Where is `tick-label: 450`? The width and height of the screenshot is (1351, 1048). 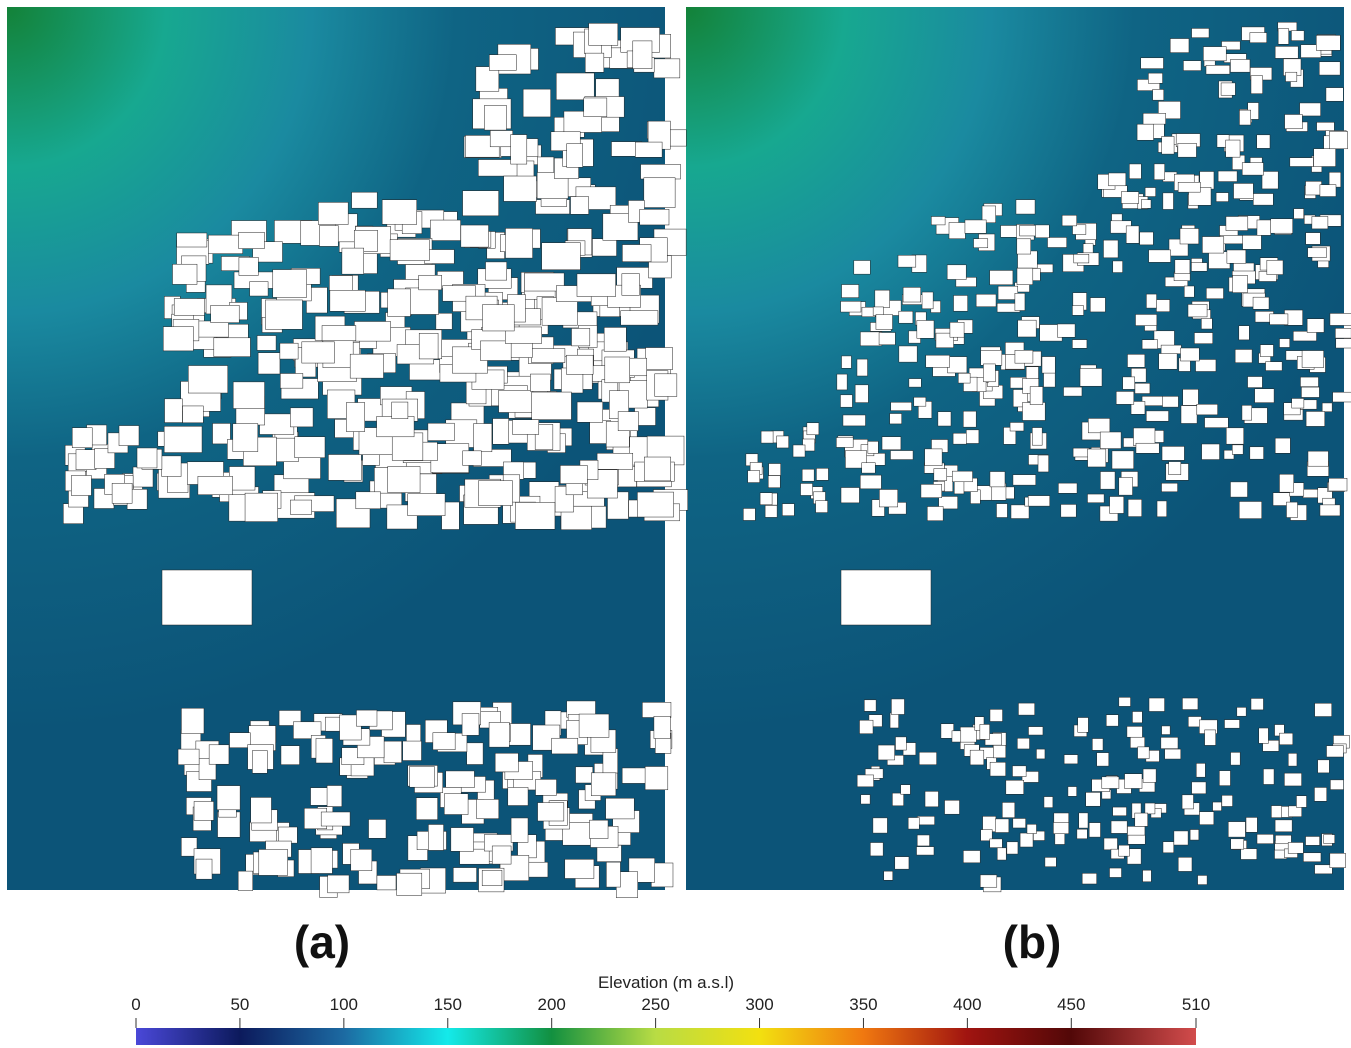 tick-label: 450 is located at coordinates (1071, 1004).